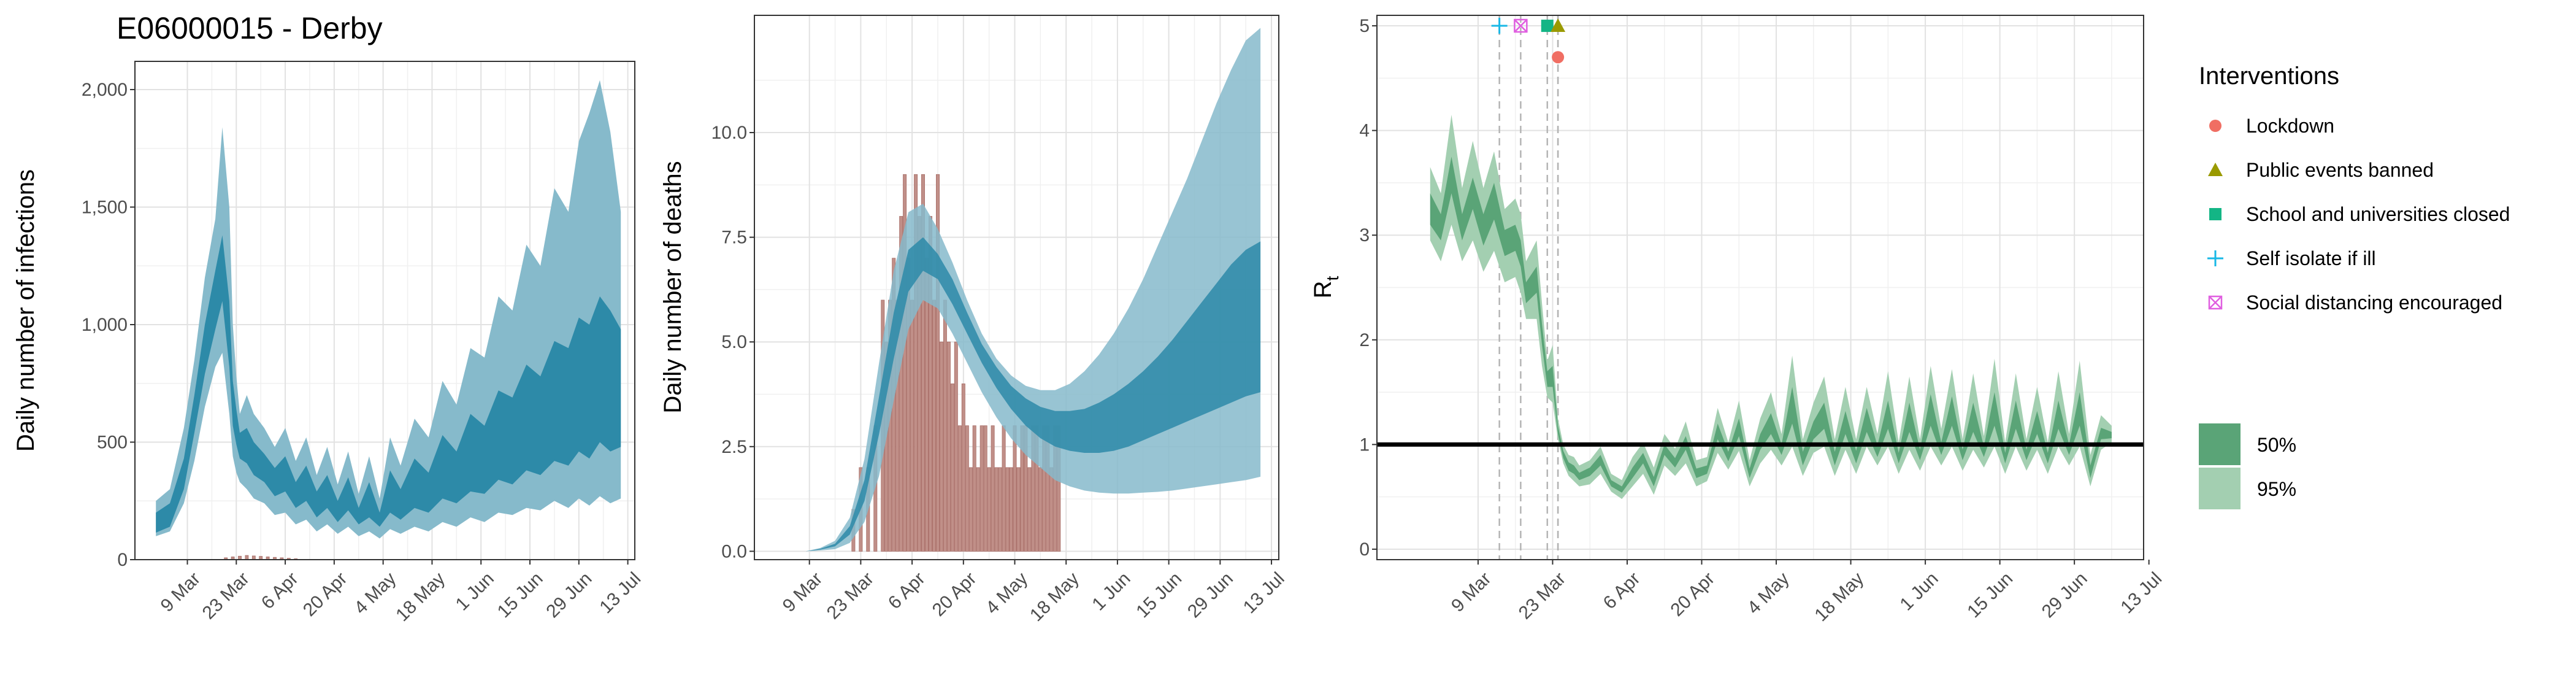 The width and height of the screenshot is (2576, 683). I want to click on legend-key-square-cross, so click(2215, 302).